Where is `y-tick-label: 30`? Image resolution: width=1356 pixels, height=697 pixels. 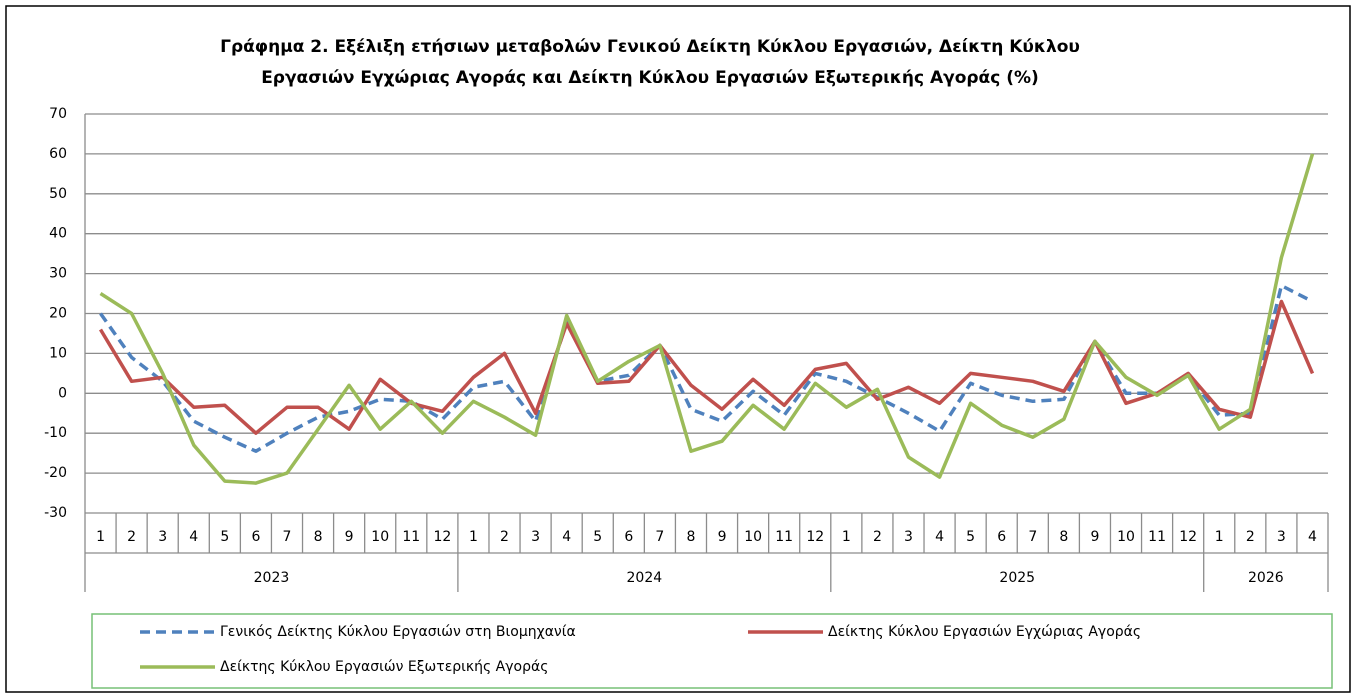 y-tick-label: 30 is located at coordinates (58, 274).